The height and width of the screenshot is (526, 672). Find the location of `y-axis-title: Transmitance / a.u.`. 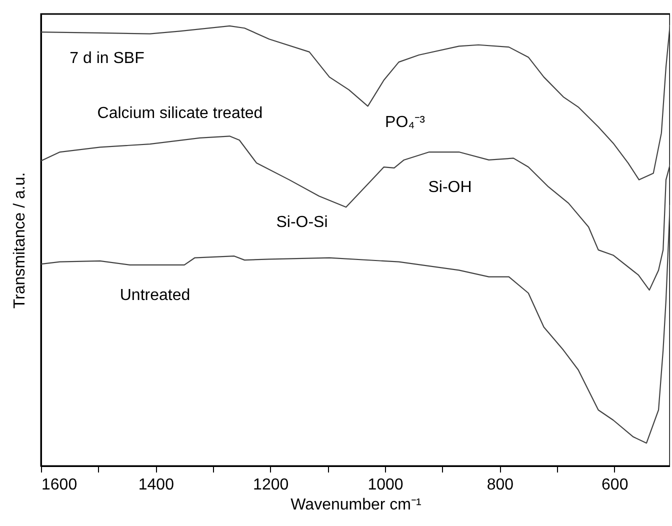

y-axis-title: Transmitance / a.u. is located at coordinates (20, 240).